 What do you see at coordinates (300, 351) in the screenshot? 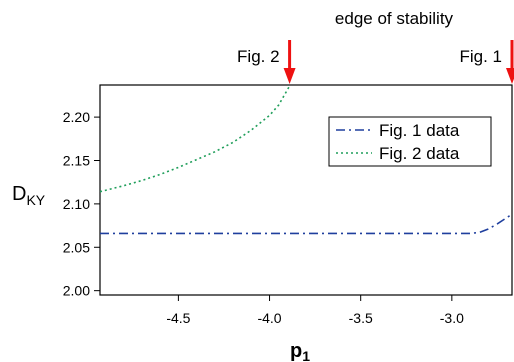
I see `x-axis-label: p1` at bounding box center [300, 351].